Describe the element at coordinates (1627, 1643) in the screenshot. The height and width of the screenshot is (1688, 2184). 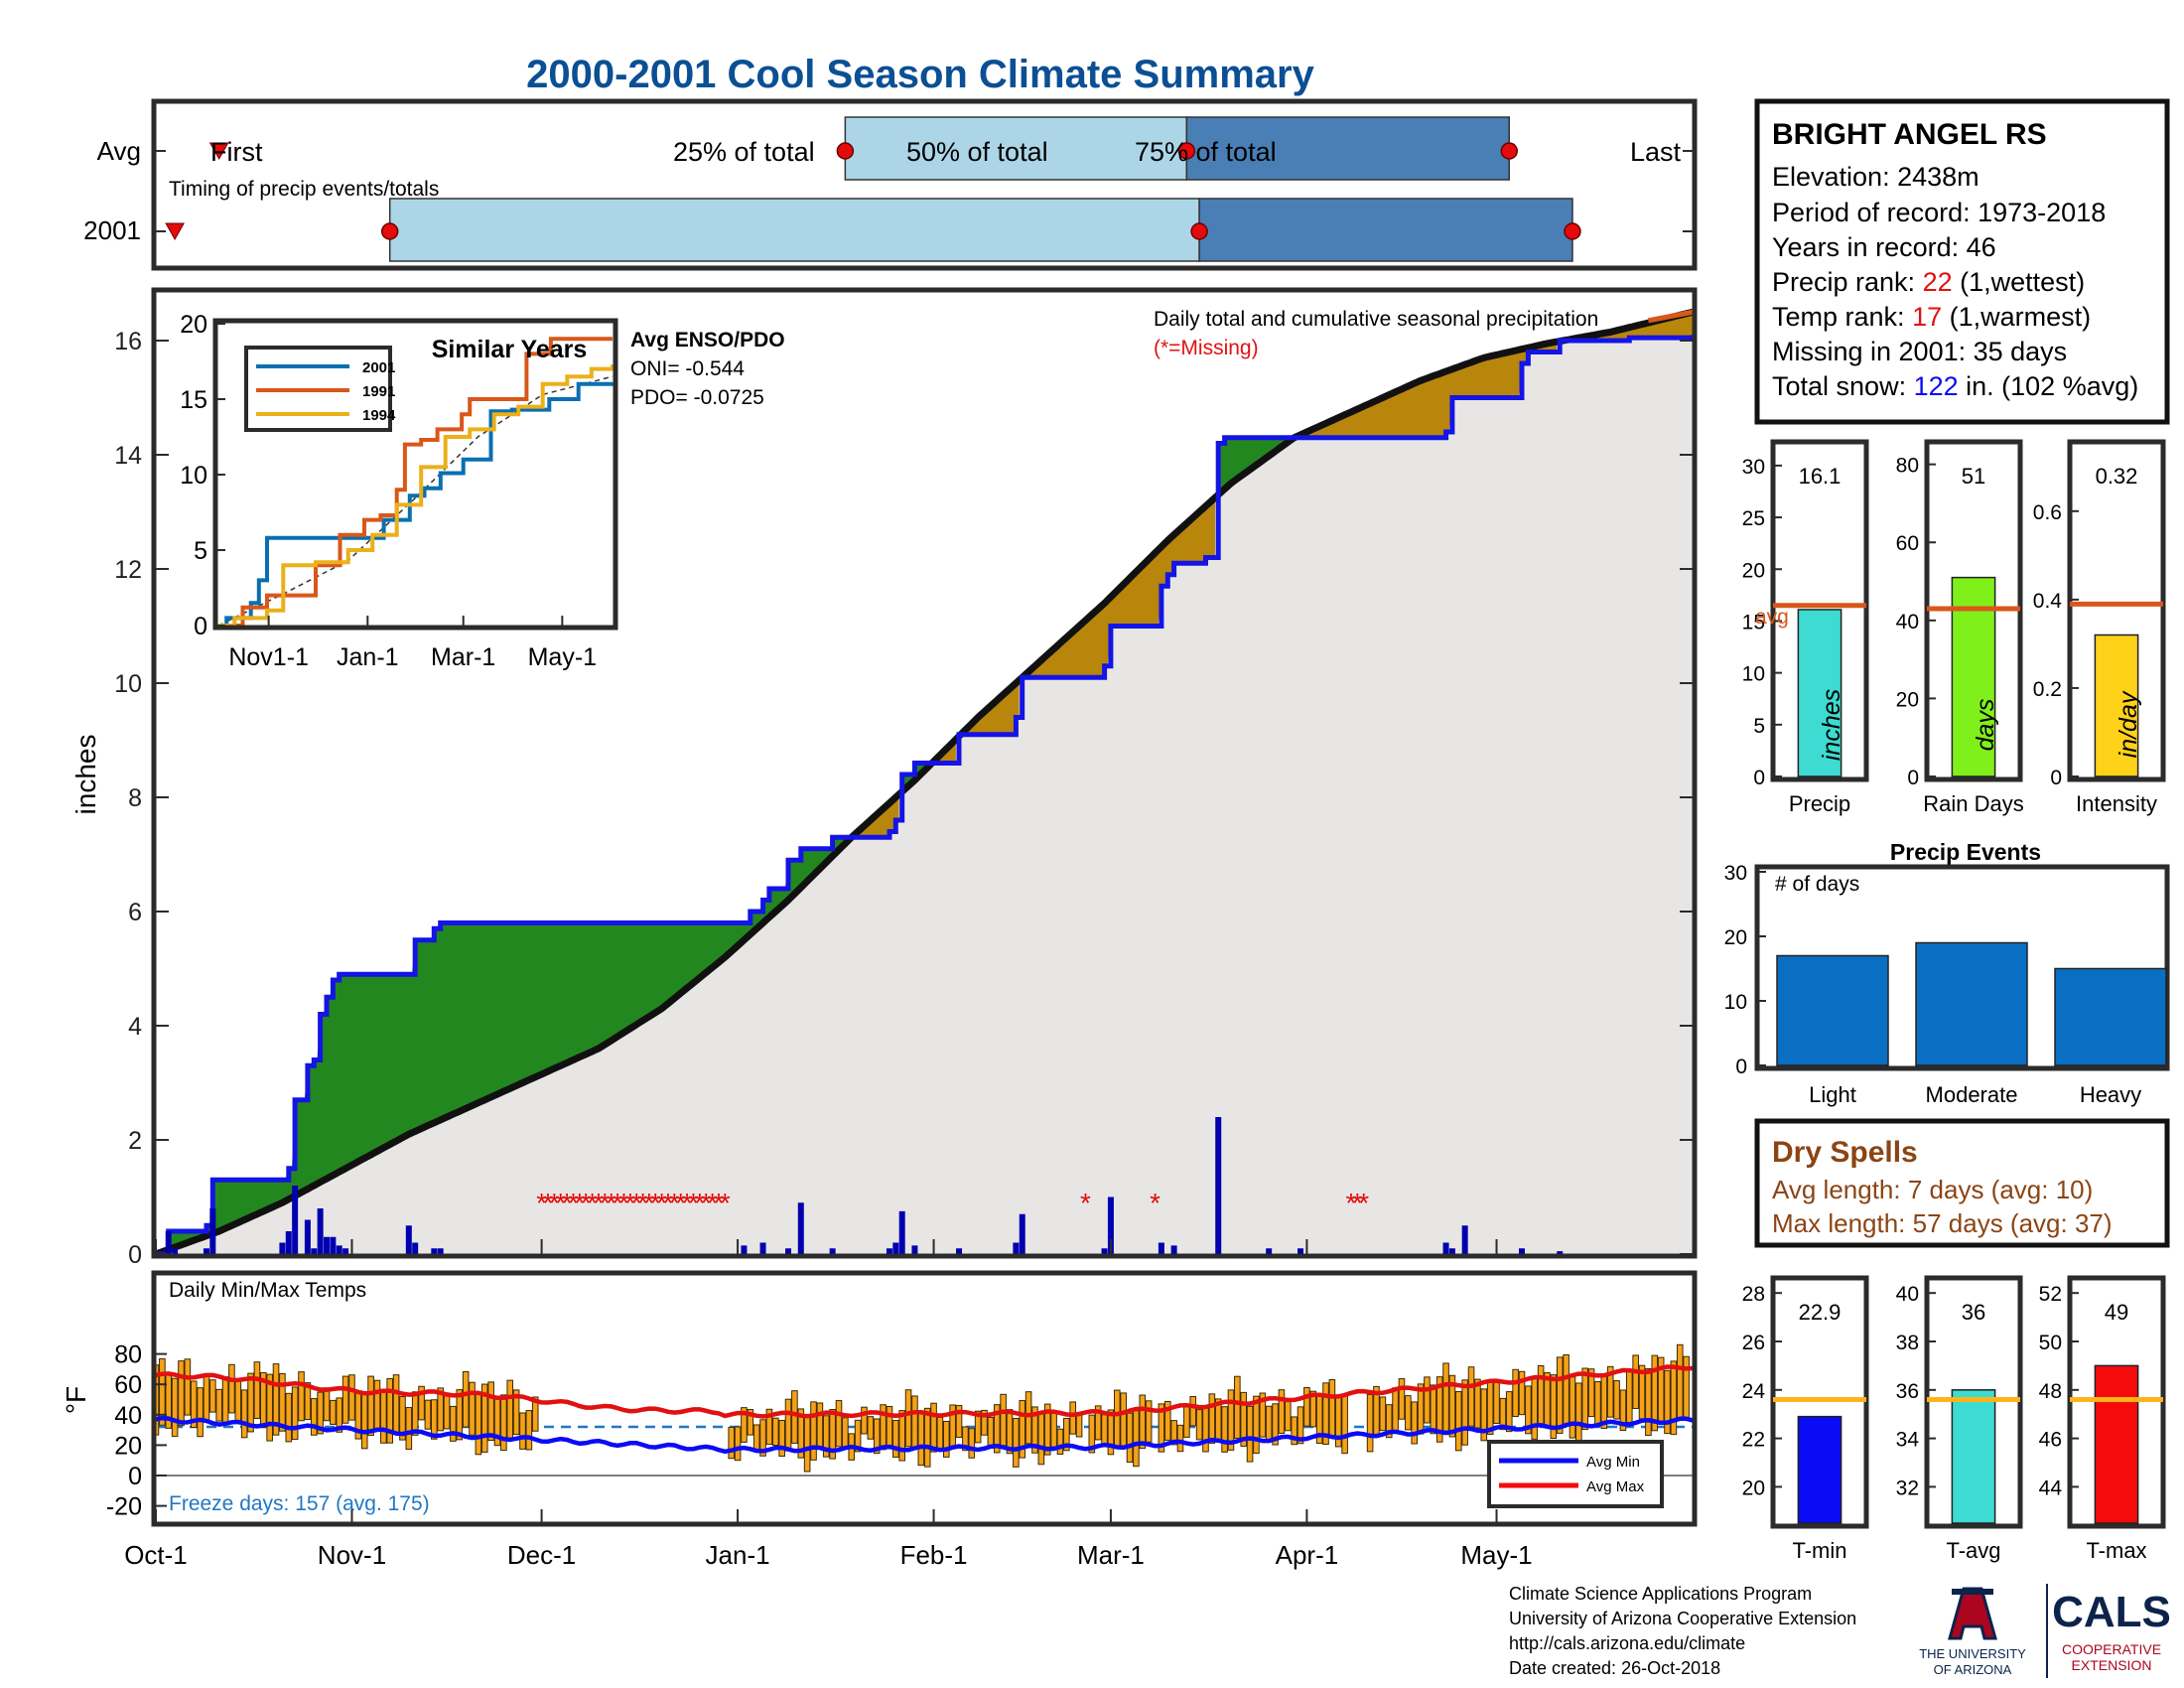
I see `footer-line-3: http://cals.arizona.edu/climate` at that location.